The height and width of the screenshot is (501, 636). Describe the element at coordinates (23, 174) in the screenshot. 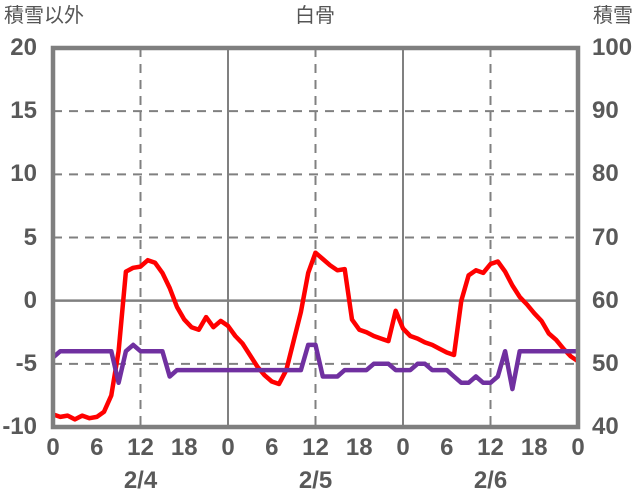

I see `left-axis-tick-label: 10` at that location.